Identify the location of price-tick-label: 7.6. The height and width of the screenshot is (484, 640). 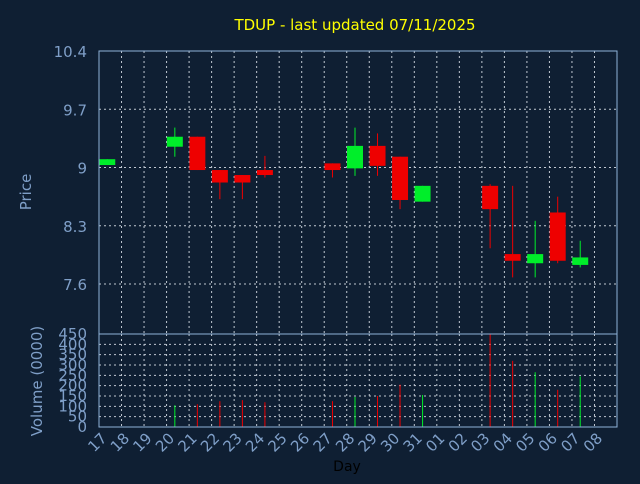
(75, 285).